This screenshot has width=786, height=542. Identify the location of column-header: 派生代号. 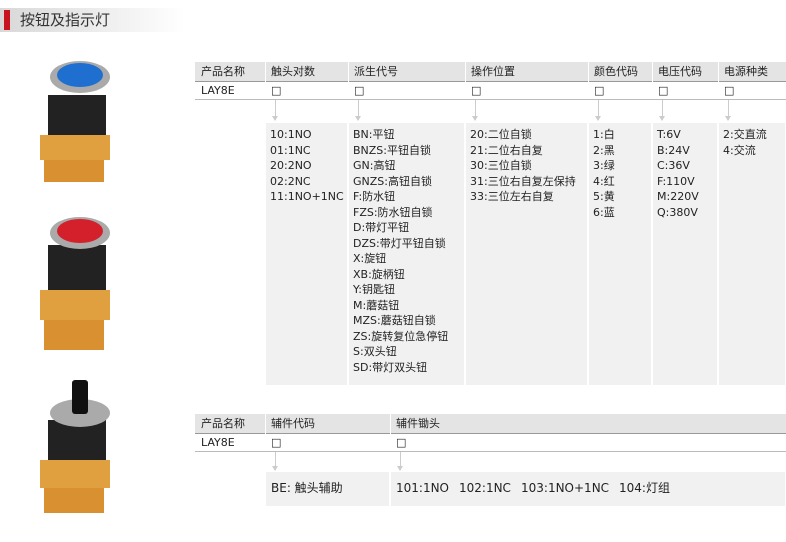
(376, 71).